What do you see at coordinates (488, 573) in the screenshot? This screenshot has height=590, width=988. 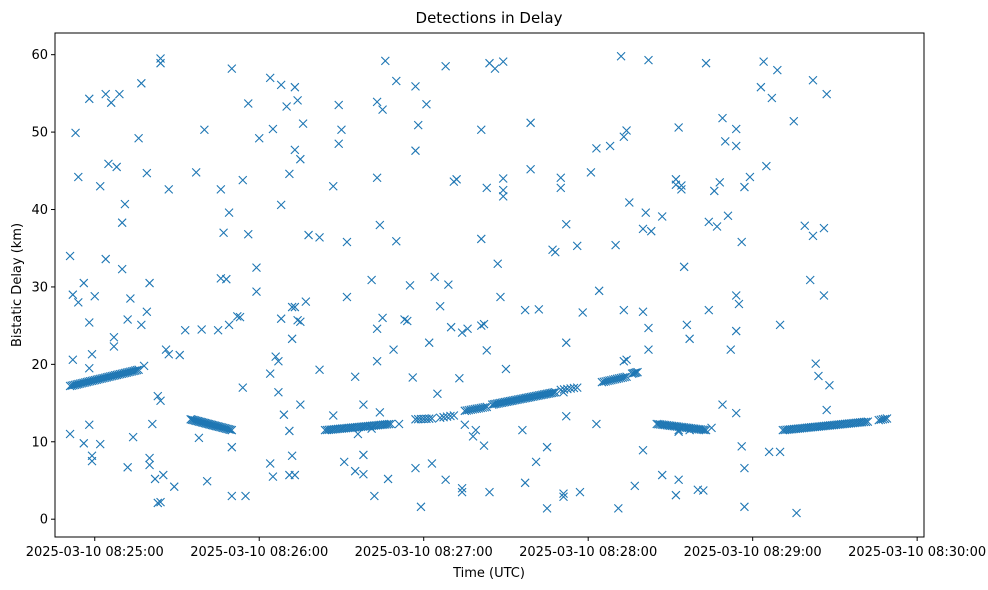 I see `x-axis-label: Time (UTC)` at bounding box center [488, 573].